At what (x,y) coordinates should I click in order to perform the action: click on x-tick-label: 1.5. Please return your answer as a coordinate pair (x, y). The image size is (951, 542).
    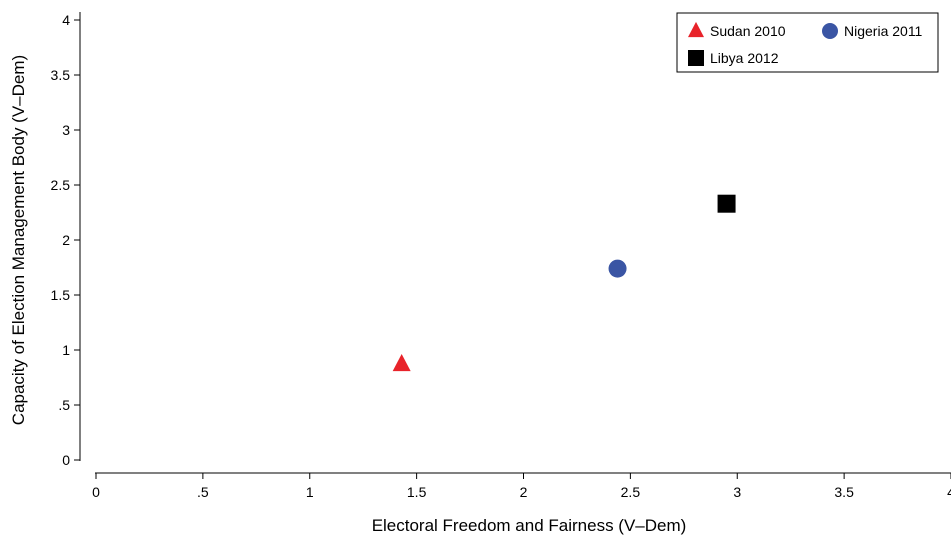
    Looking at the image, I should click on (417, 492).